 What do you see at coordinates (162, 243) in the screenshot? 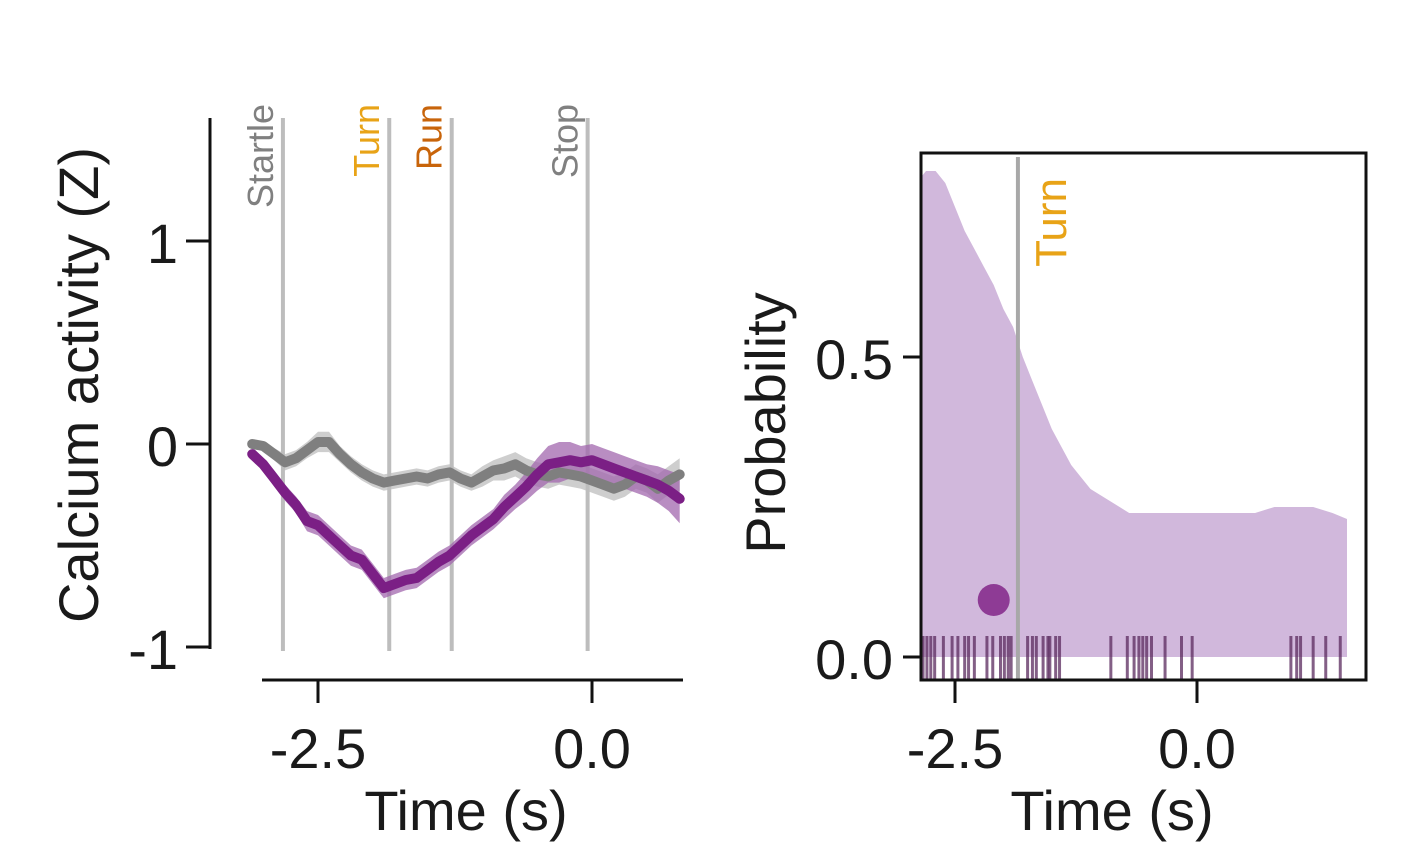
I see `y-tick-label: 1` at bounding box center [162, 243].